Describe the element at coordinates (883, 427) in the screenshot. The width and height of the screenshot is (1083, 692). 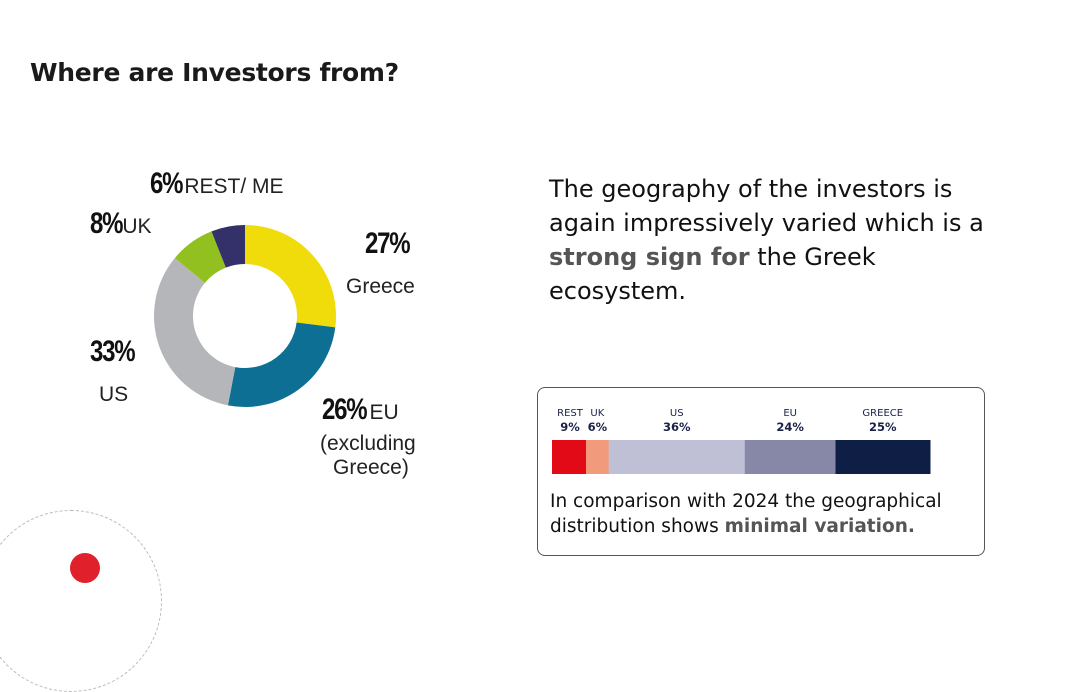
I see `bar-value-greece: 25%` at that location.